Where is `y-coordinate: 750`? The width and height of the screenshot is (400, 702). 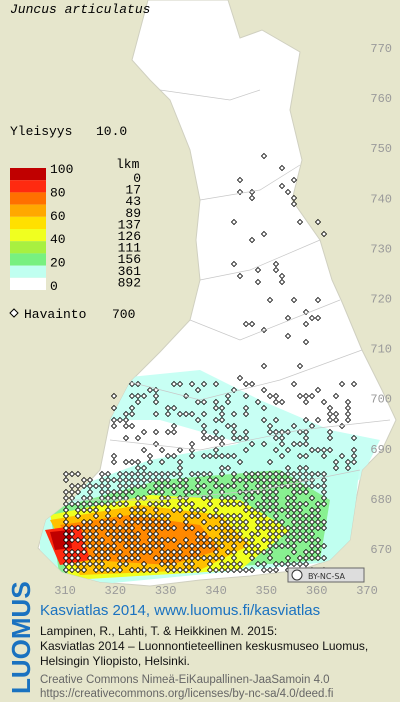
y-coordinate: 750 is located at coordinates (381, 149).